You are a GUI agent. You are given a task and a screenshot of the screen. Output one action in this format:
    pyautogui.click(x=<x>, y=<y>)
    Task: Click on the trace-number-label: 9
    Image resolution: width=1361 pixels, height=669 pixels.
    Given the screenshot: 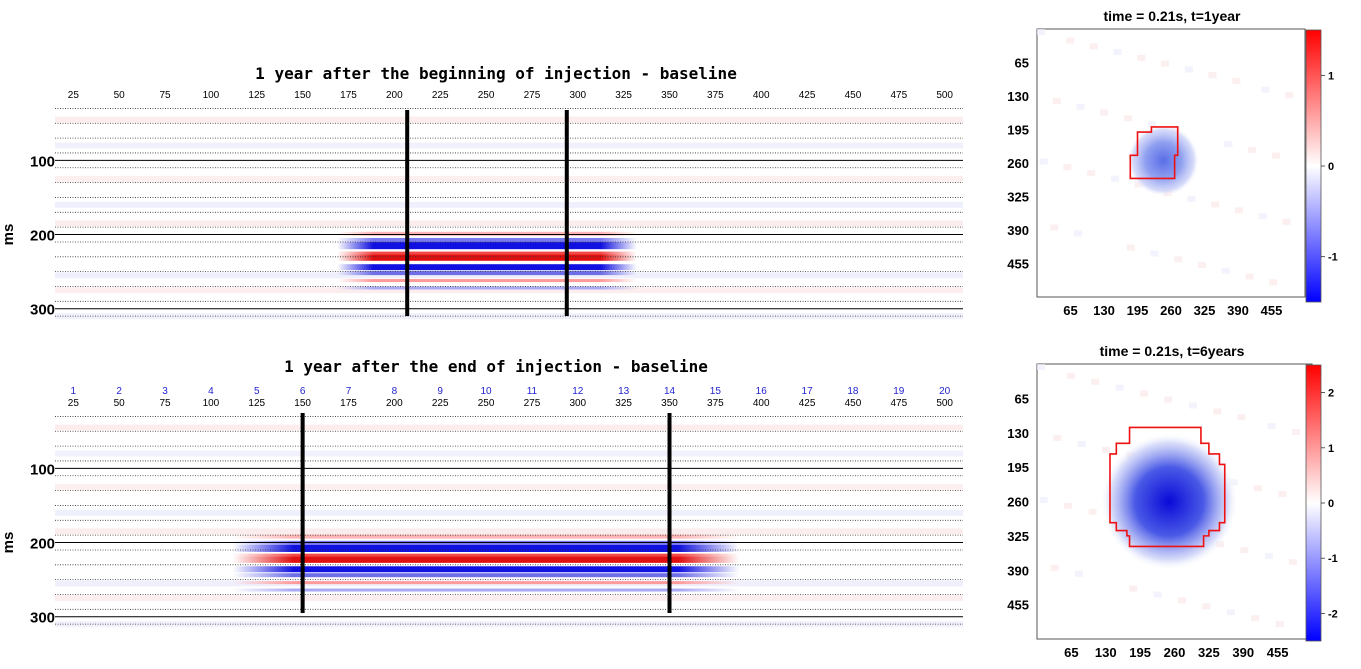 What is the action you would take?
    pyautogui.click(x=440, y=391)
    